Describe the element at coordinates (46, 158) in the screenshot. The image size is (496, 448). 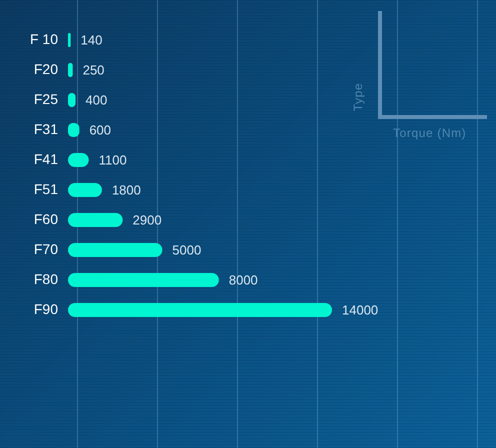
I see `y-tick-label: F41` at that location.